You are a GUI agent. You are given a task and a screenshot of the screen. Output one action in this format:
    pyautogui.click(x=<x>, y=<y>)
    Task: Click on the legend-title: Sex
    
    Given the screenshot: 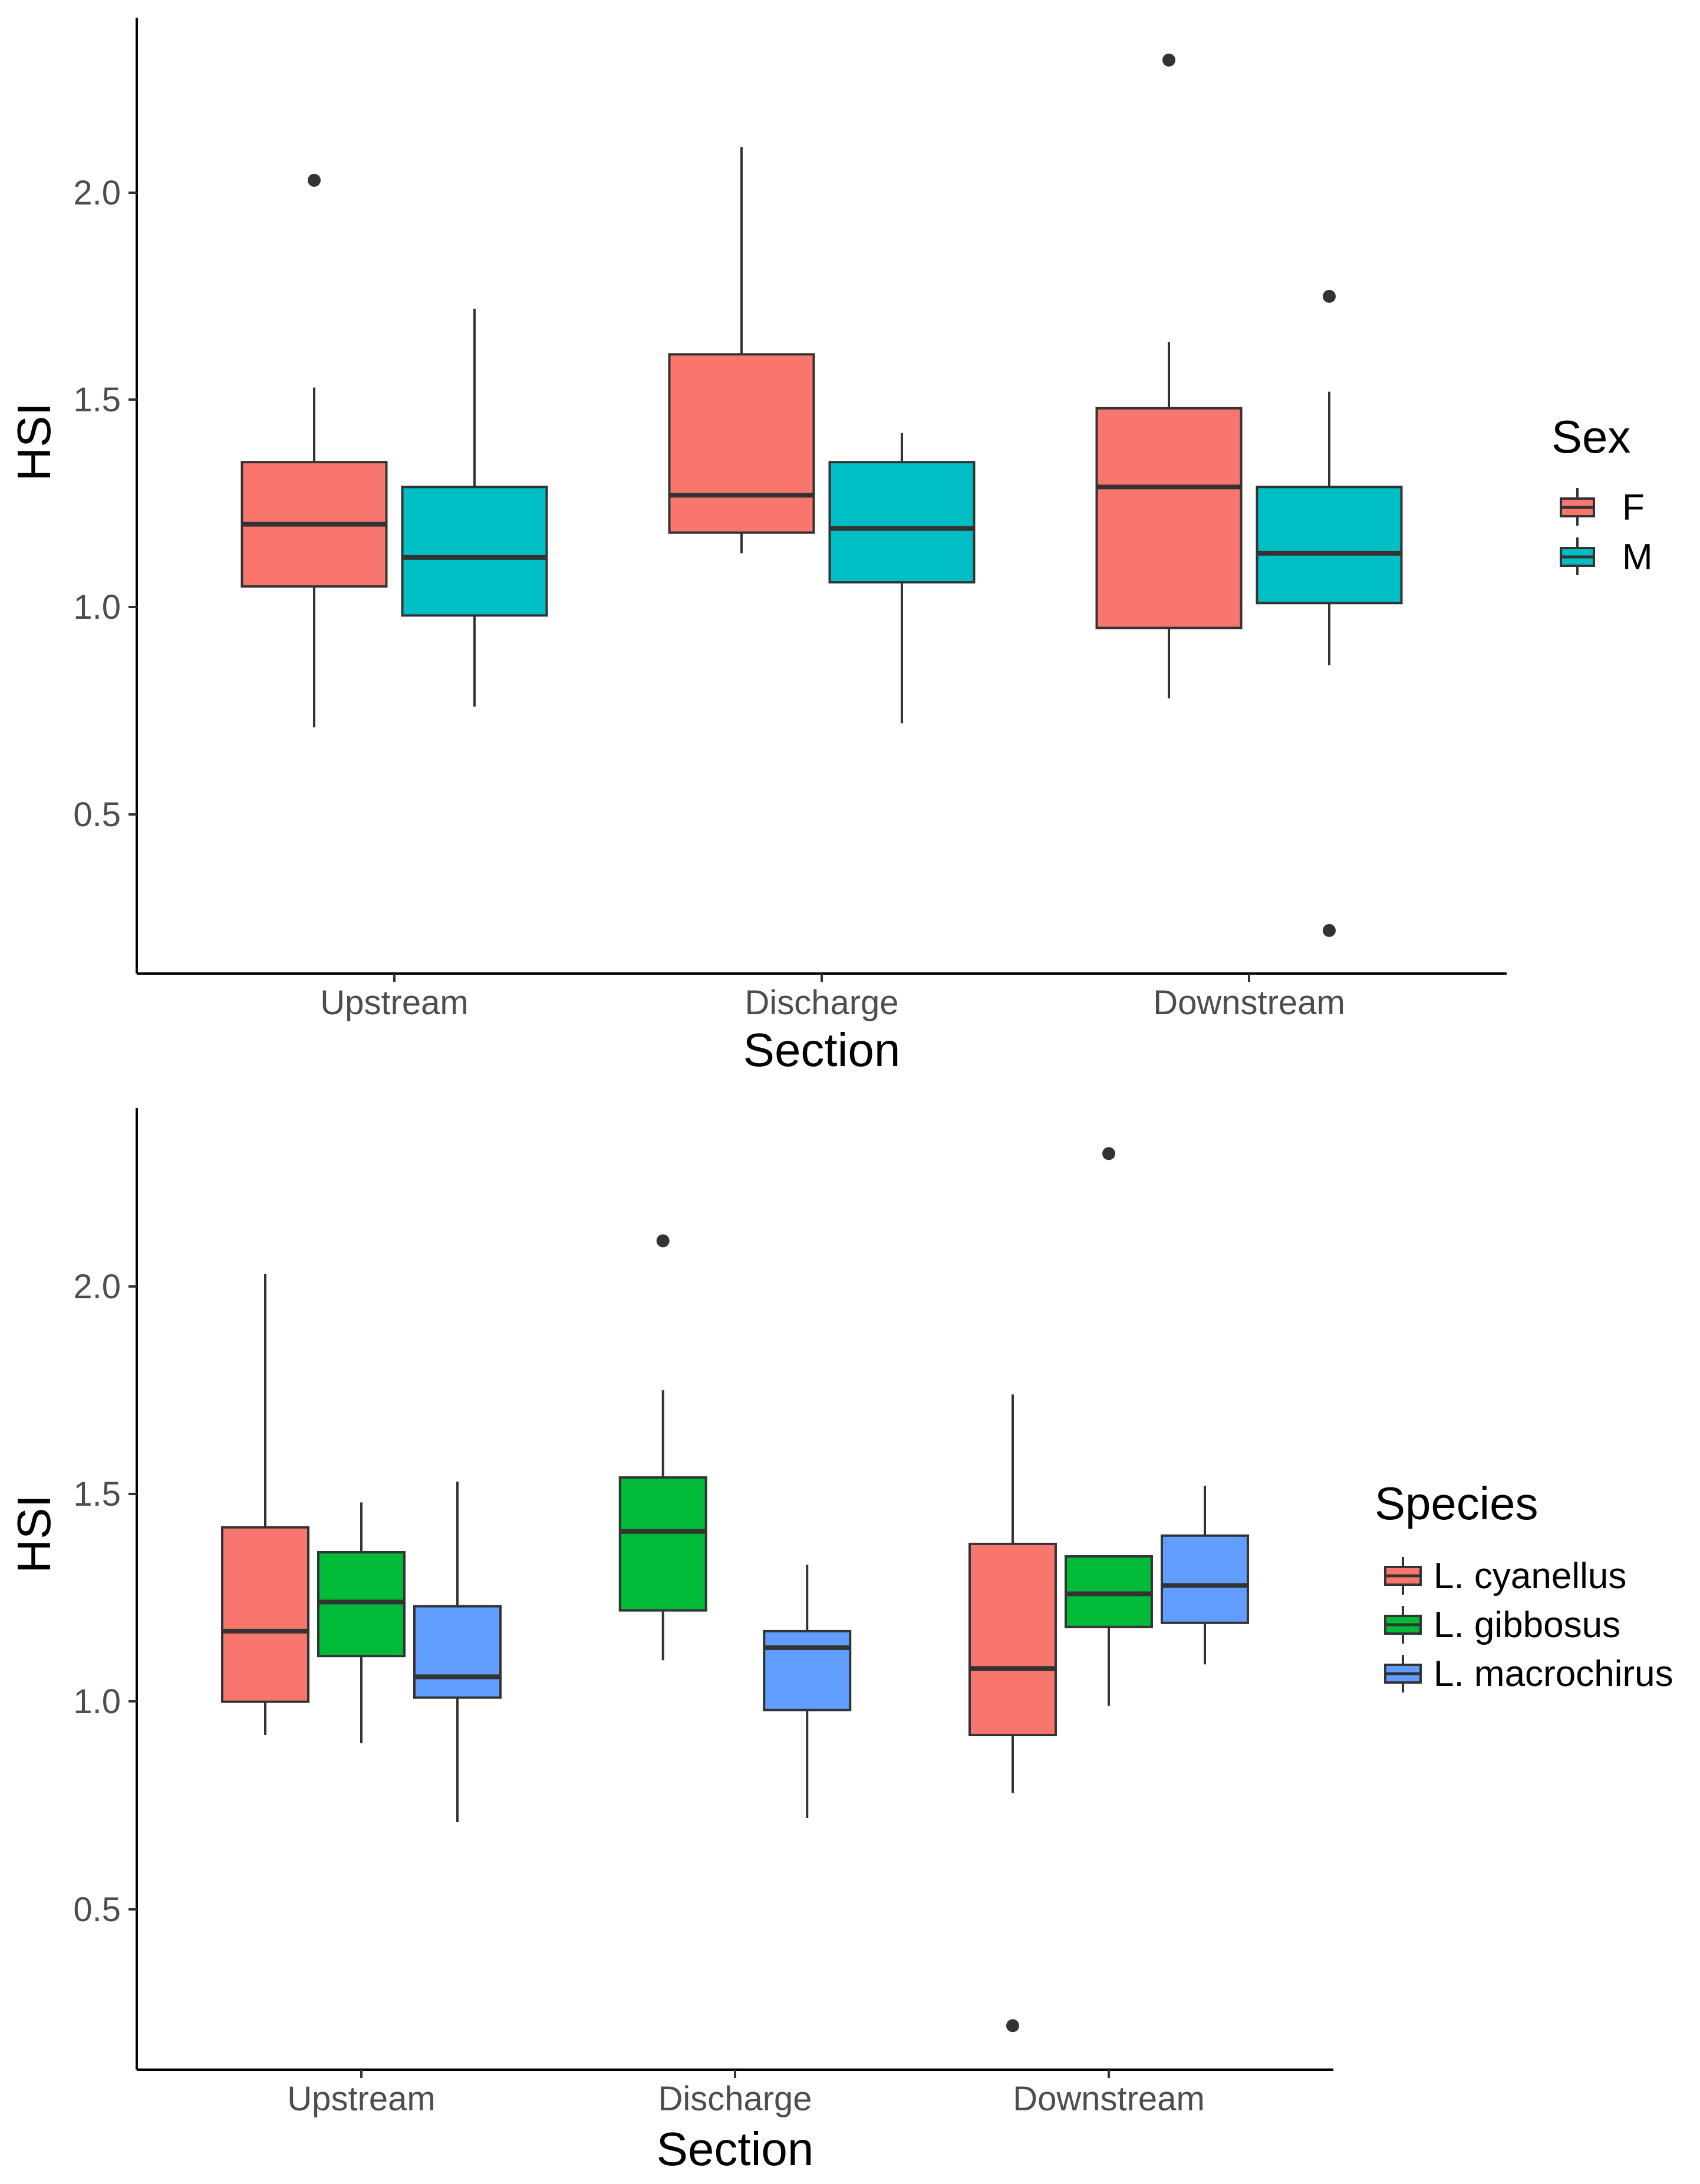 What is the action you would take?
    pyautogui.click(x=1590, y=437)
    